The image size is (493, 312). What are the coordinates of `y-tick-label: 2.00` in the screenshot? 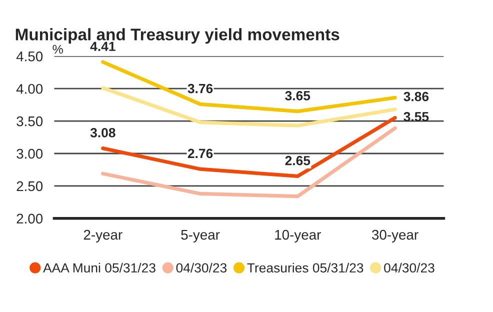 It's located at (29, 219).